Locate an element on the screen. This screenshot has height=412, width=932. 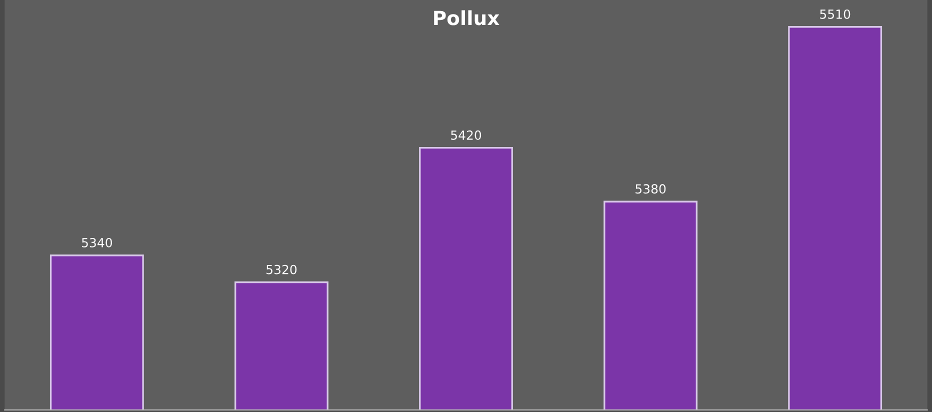
data-label: 5380 is located at coordinates (651, 189).